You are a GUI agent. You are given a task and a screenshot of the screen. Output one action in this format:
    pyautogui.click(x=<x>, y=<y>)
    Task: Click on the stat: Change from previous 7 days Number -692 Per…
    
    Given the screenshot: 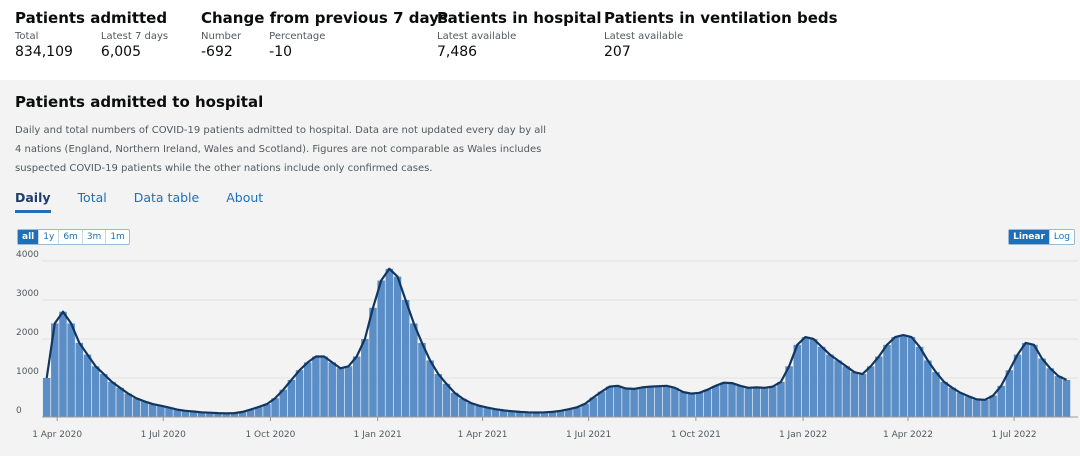 What is the action you would take?
    pyautogui.click(x=324, y=34)
    